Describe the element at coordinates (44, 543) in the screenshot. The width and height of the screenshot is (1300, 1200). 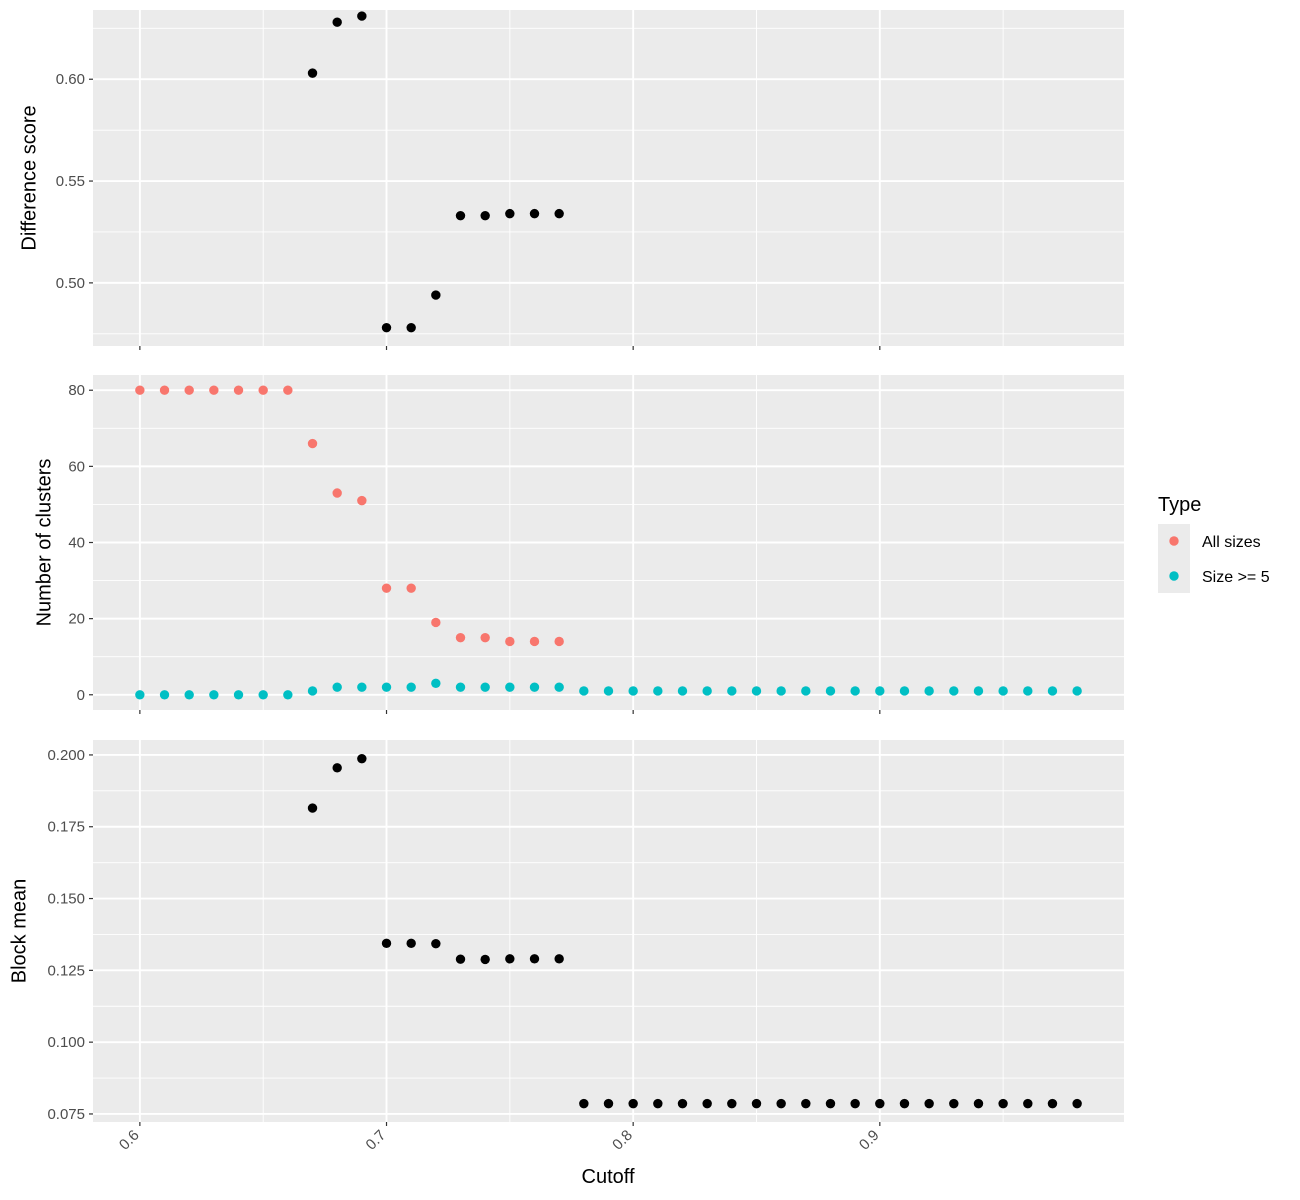
I see `y-axis-title: Number of clusters` at that location.